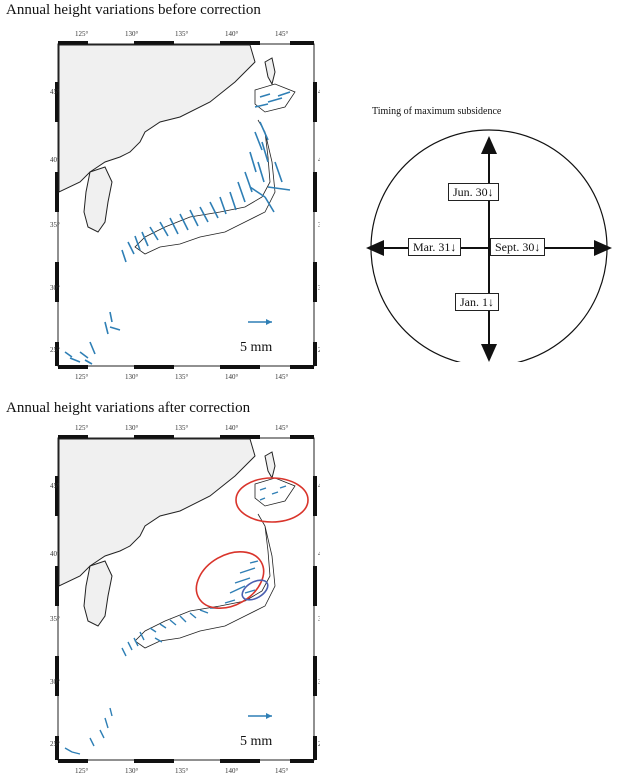 This screenshot has height=778, width=619. What do you see at coordinates (489, 145) in the screenshot?
I see `arrow-up-icon` at bounding box center [489, 145].